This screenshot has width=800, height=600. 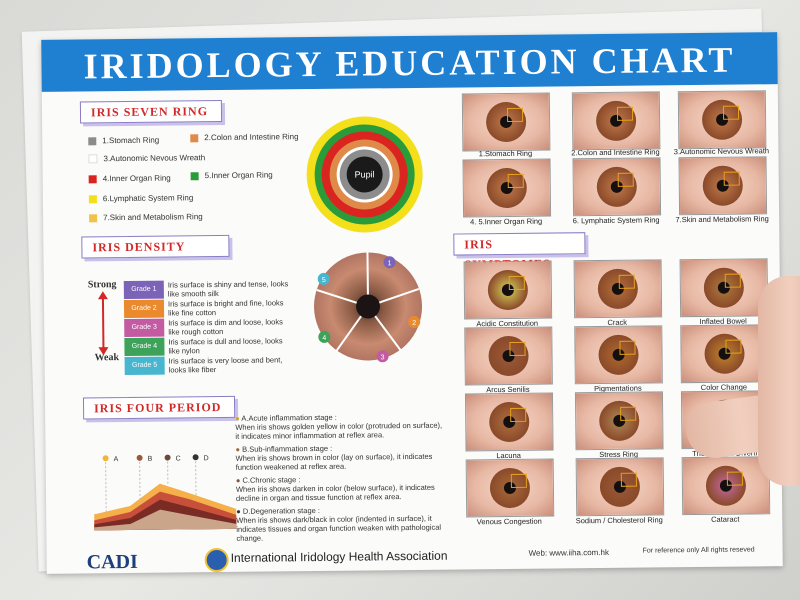 What do you see at coordinates (129, 179) in the screenshot?
I see `legend-inner-organ-4: 4.Inner Organ Ring` at bounding box center [129, 179].